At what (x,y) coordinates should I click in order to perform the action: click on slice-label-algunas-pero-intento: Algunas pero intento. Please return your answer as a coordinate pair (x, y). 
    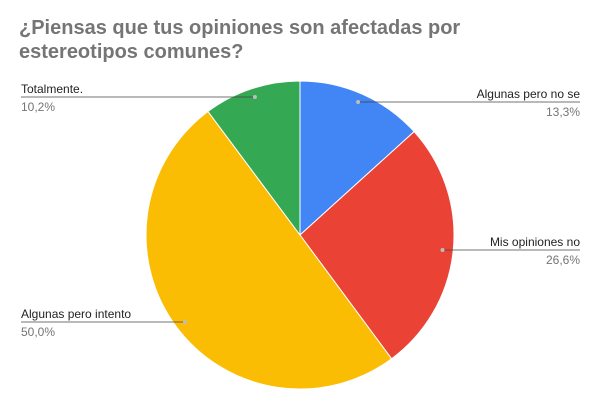
    Looking at the image, I should click on (76, 314).